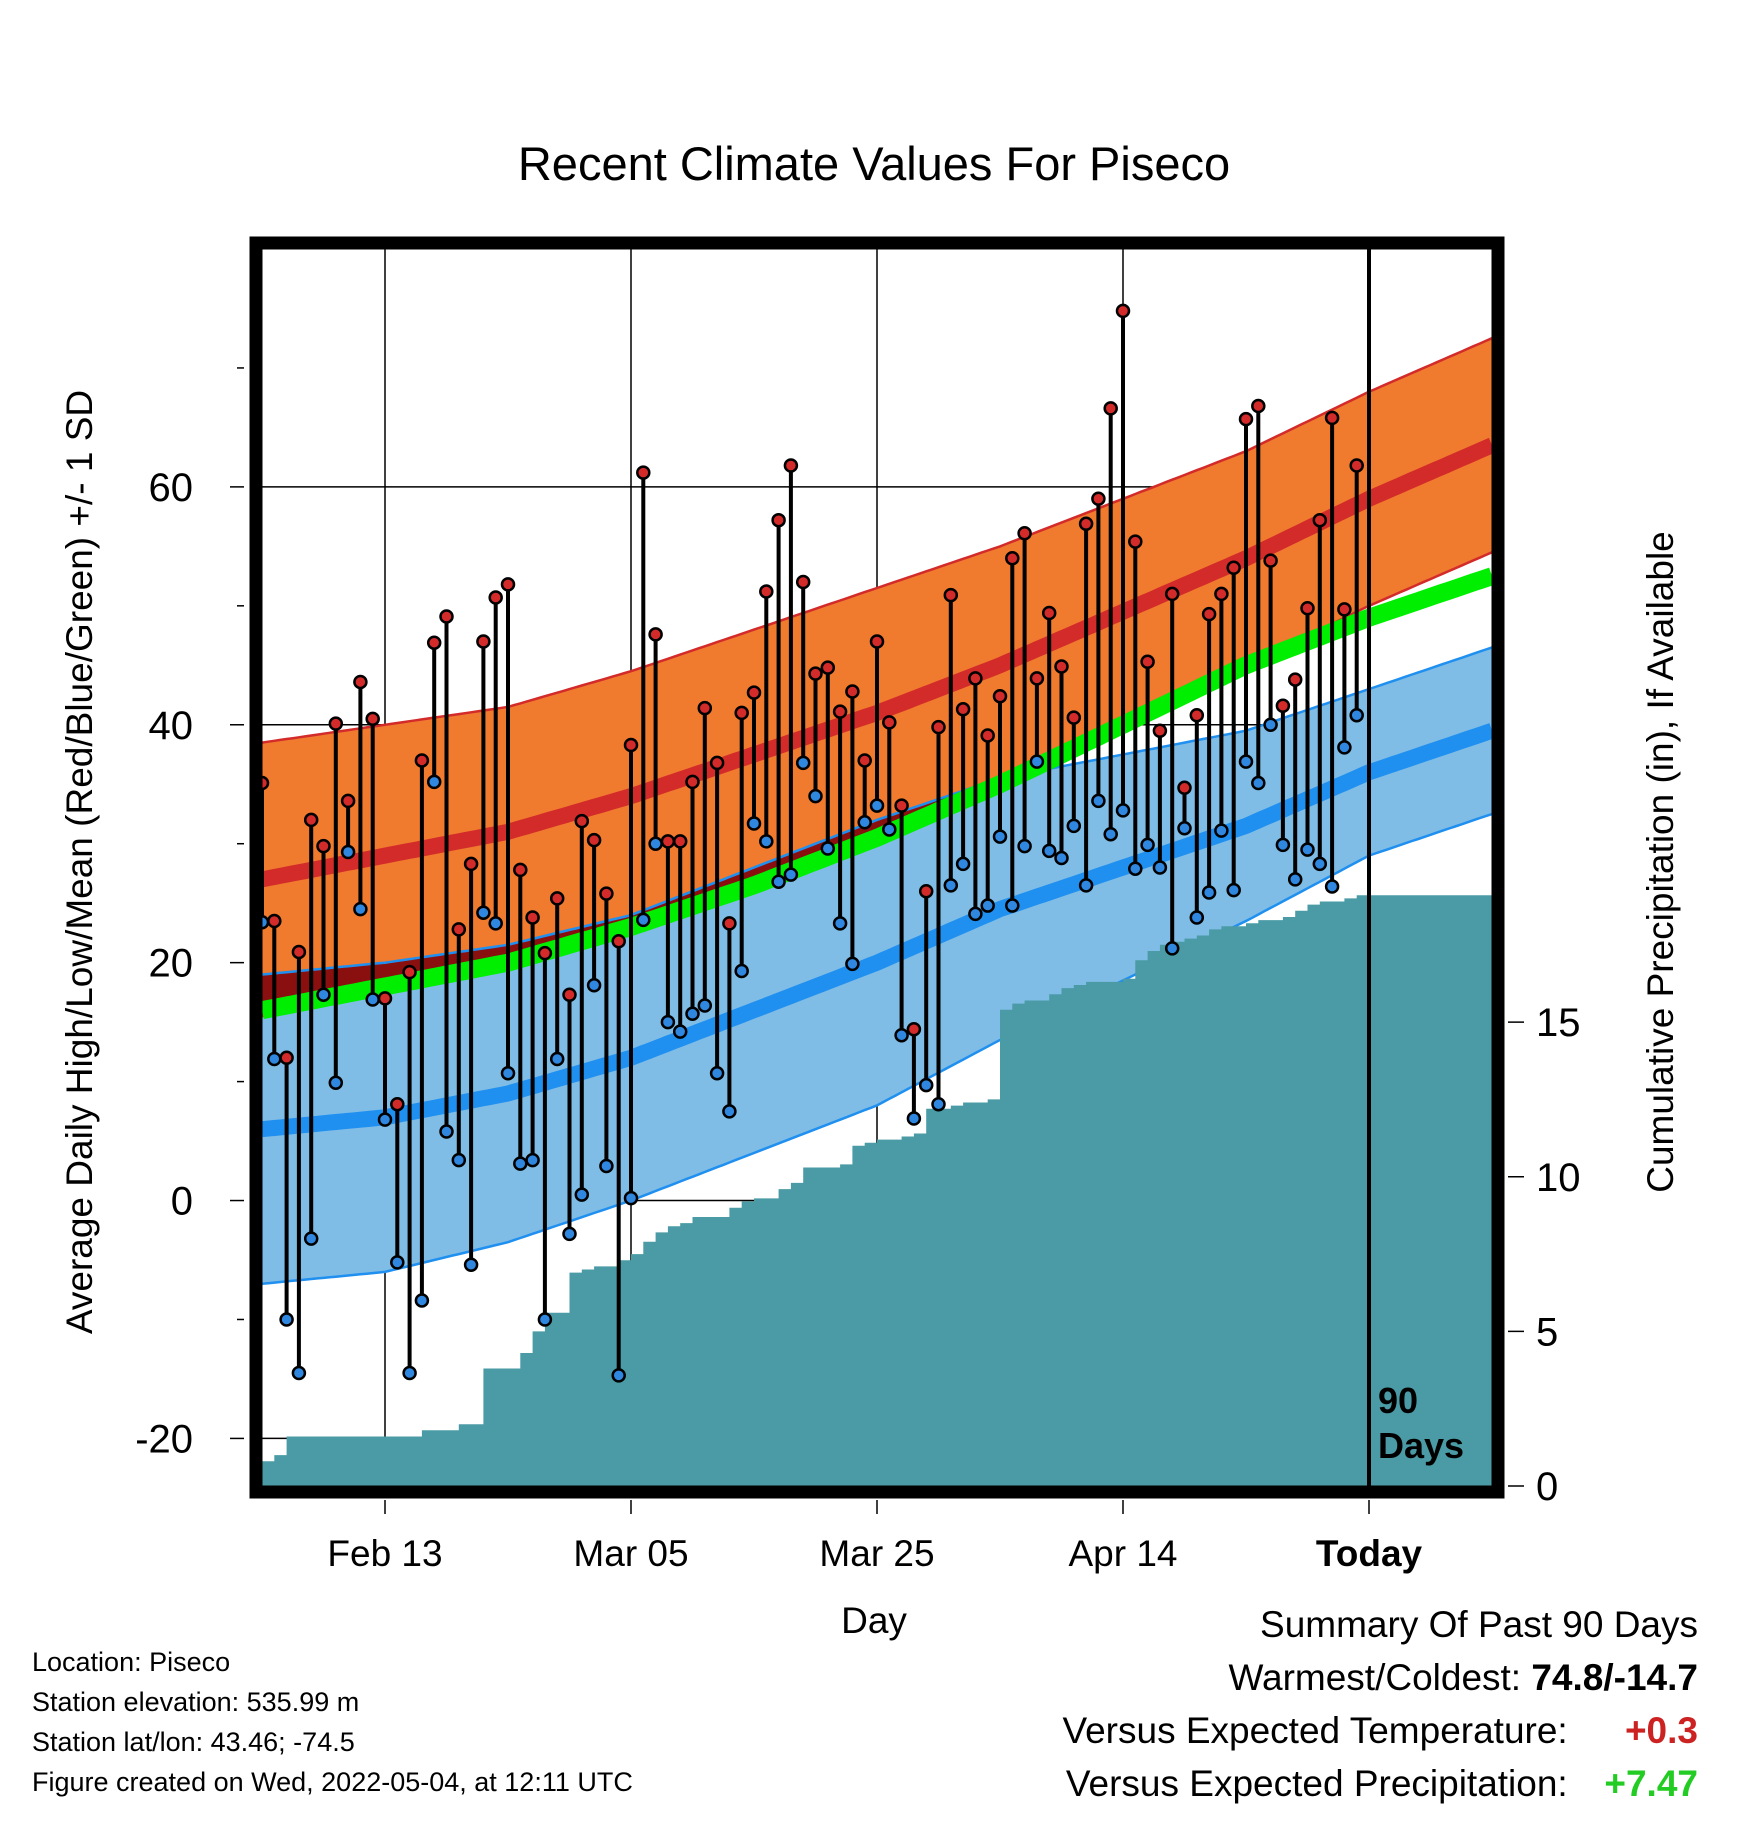 The height and width of the screenshot is (1828, 1748). What do you see at coordinates (1558, 1178) in the screenshot?
I see `y-right-tick-label: 10` at bounding box center [1558, 1178].